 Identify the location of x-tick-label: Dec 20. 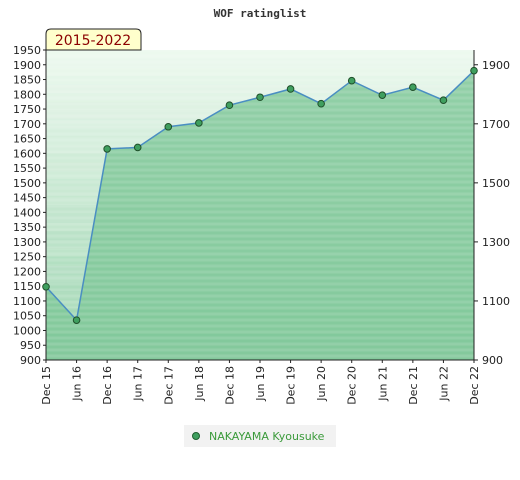
(352, 385).